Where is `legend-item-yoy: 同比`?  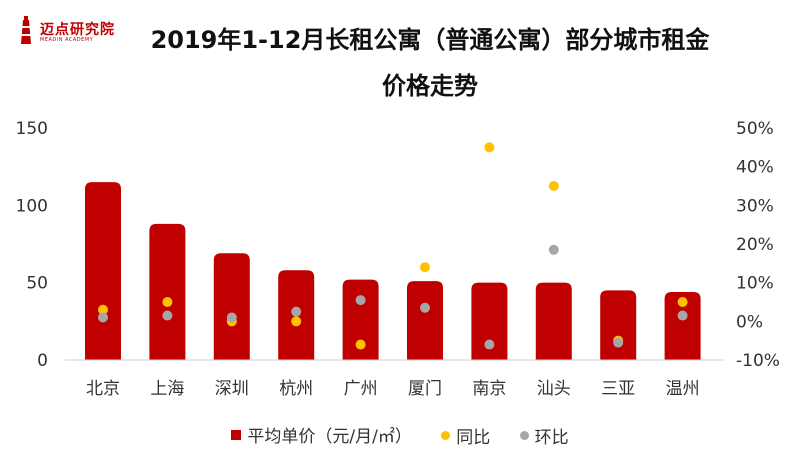
legend-item-yoy: 同比 is located at coordinates (465, 435).